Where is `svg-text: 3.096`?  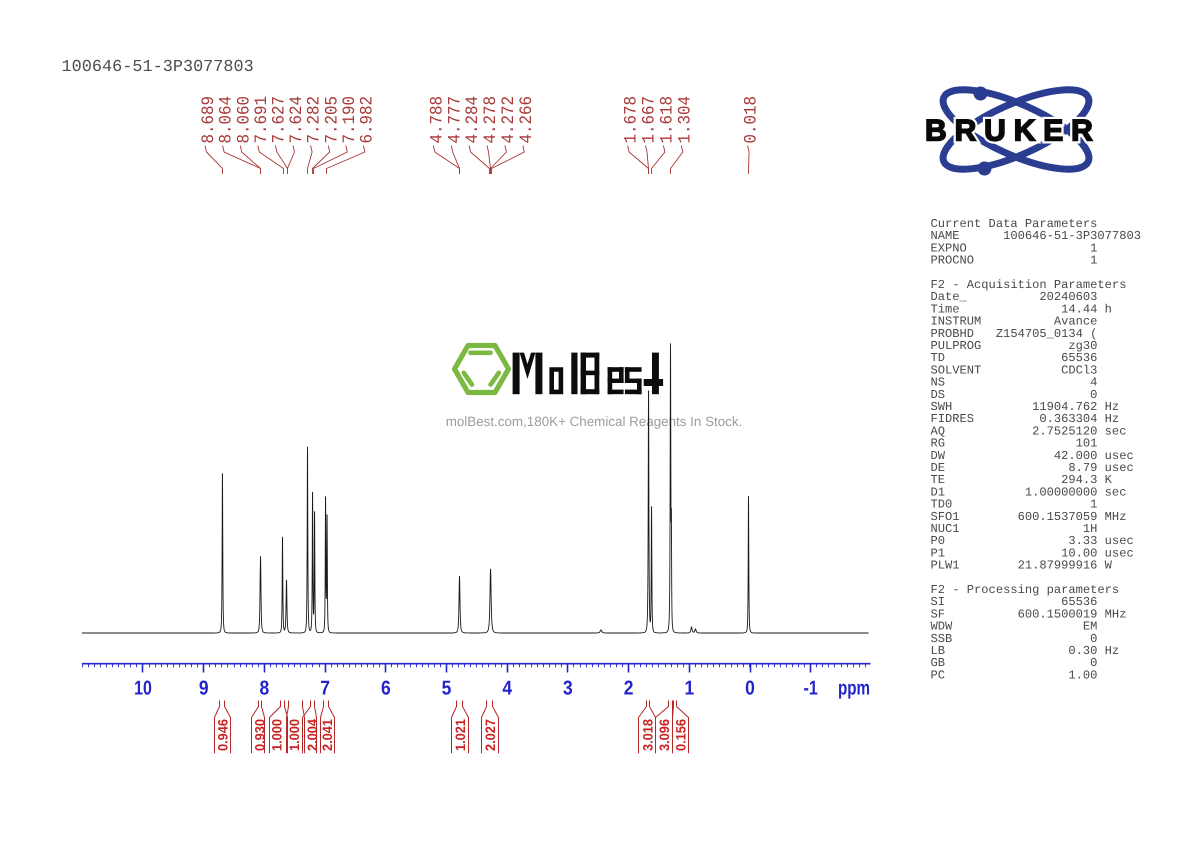 svg-text: 3.096 is located at coordinates (664, 735).